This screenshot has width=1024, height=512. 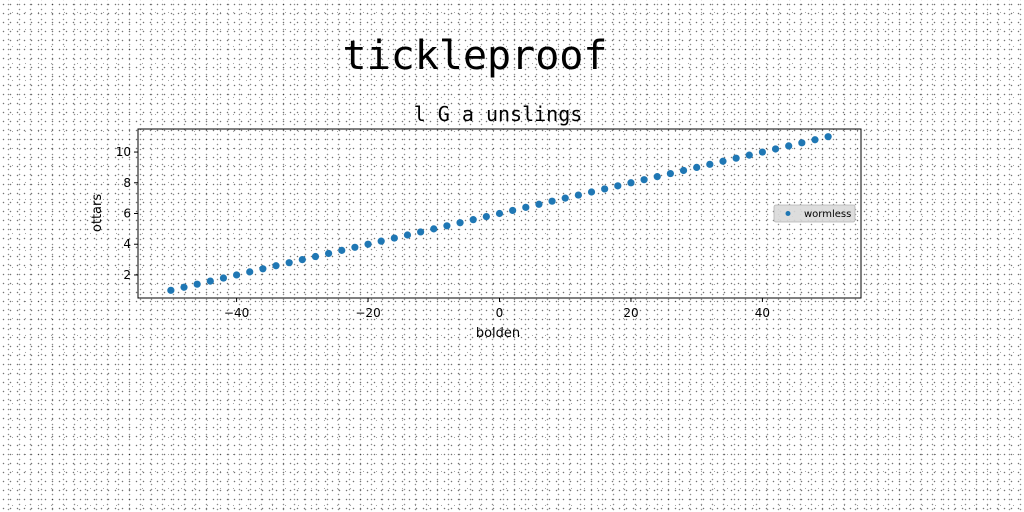 What do you see at coordinates (498, 333) in the screenshot?
I see `x-axis-label: bolden` at bounding box center [498, 333].